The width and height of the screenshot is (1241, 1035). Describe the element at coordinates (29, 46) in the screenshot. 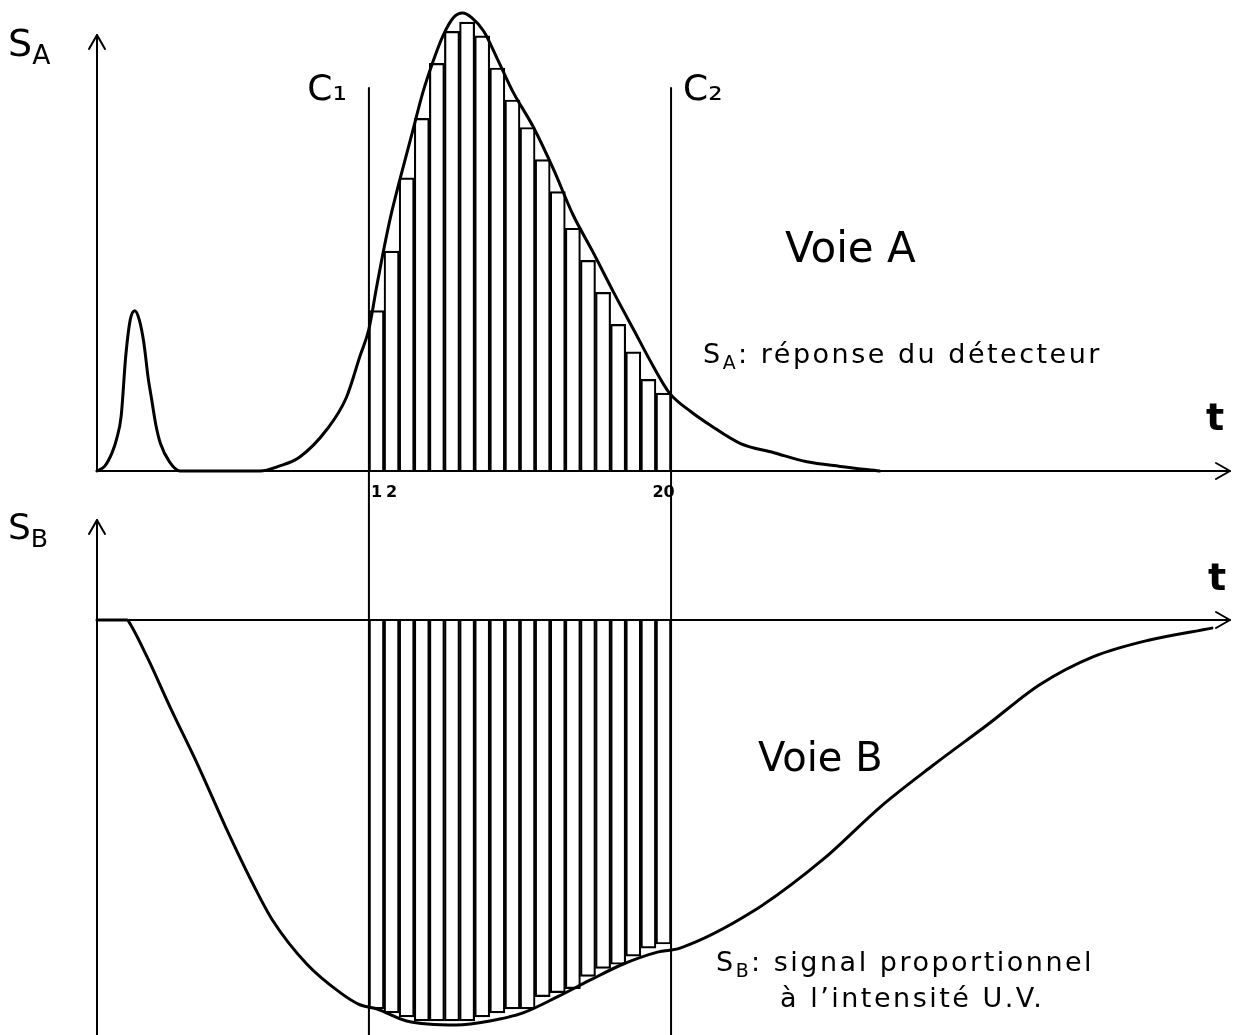

I see `y-axis-title: S$_{A}$` at that location.